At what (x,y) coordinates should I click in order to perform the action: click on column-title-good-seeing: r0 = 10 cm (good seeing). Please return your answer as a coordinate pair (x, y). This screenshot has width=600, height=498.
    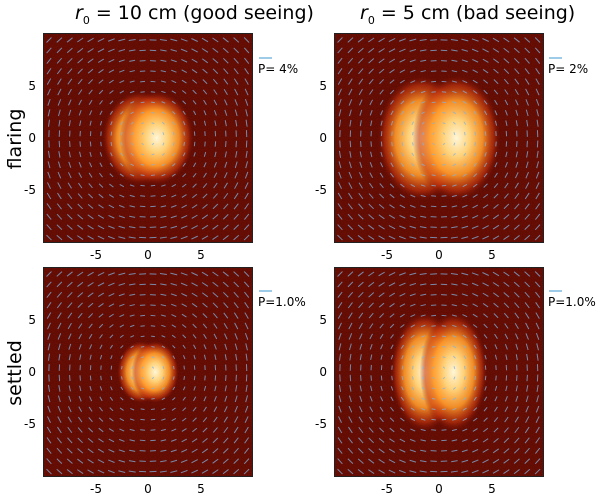
    Looking at the image, I should click on (194, 14).